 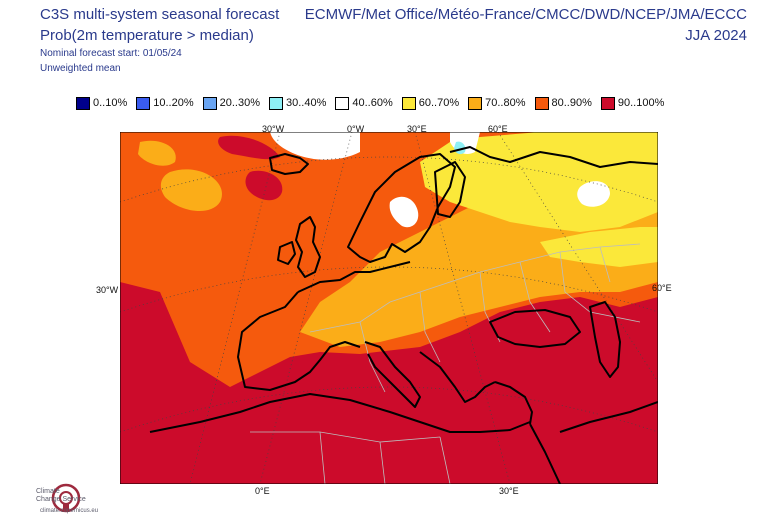 I want to click on legend-item: 60..70%, so click(x=430, y=103).